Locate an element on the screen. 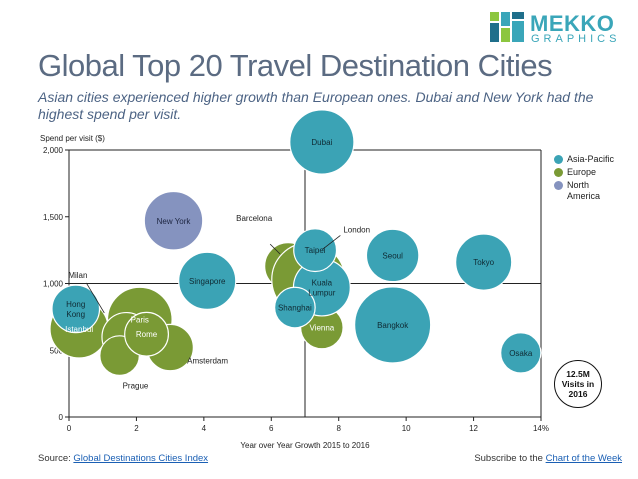 The image size is (638, 479). bubble-label-line: Seoul is located at coordinates (392, 255).